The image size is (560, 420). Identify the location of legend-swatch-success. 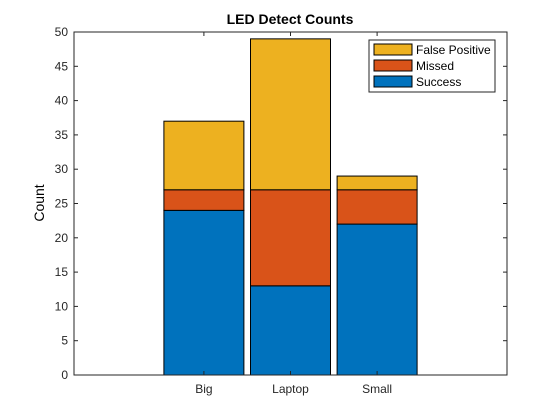
(393, 81).